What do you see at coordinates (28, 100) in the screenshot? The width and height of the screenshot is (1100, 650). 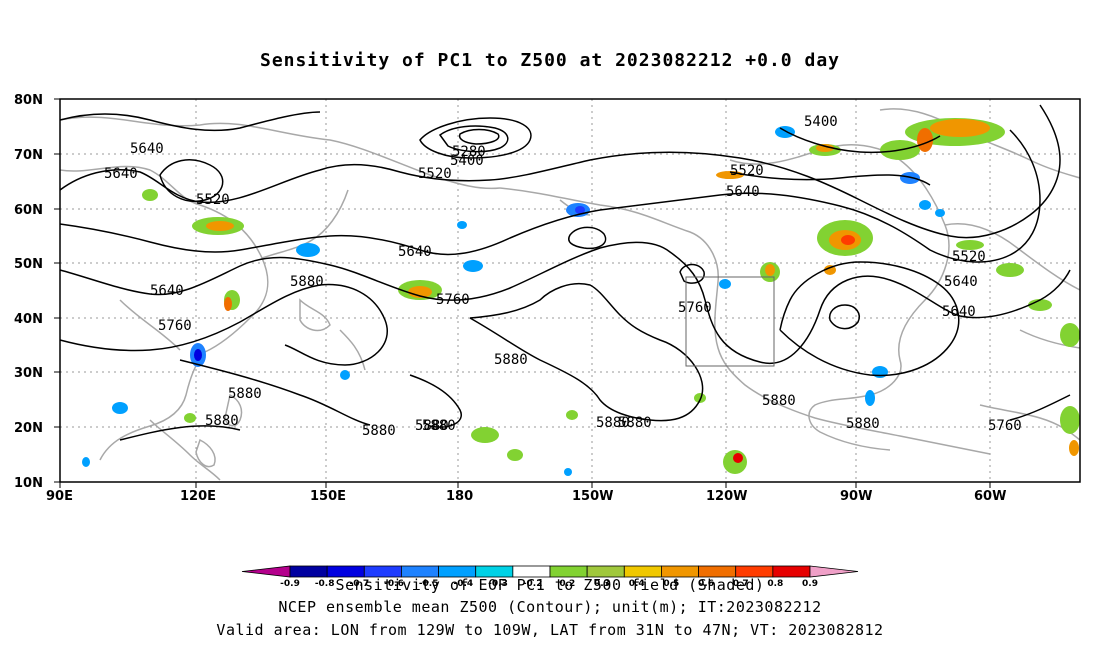 I see `lat-label: 80N` at bounding box center [28, 100].